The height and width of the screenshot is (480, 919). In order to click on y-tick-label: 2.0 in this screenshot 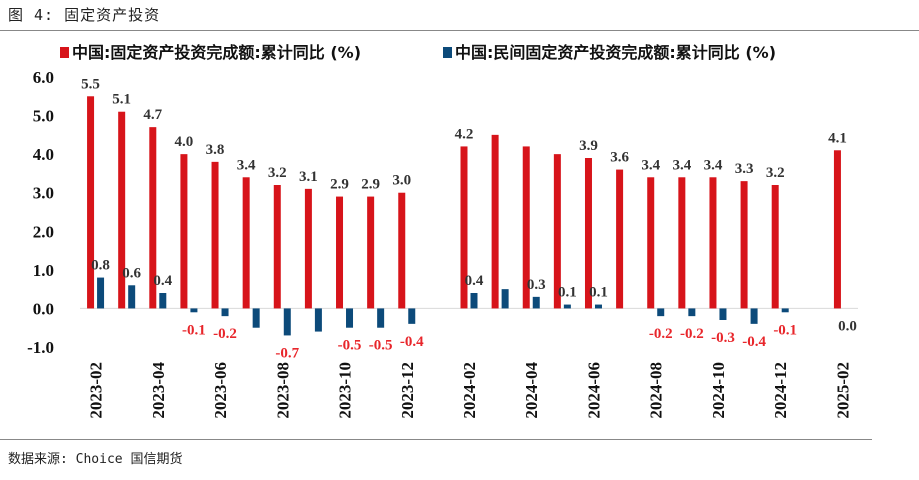, I will do `click(43, 231)`.